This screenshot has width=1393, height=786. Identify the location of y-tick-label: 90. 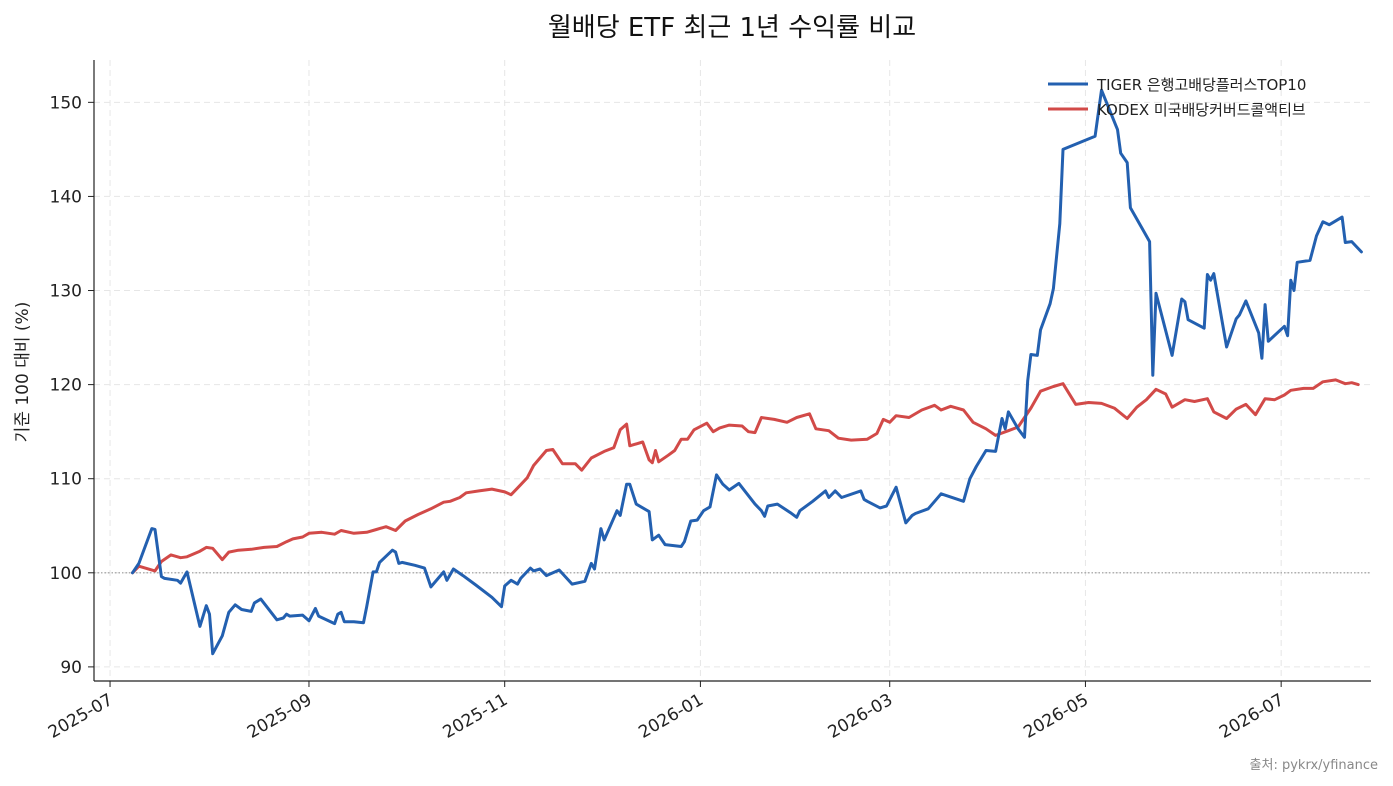
(71, 668).